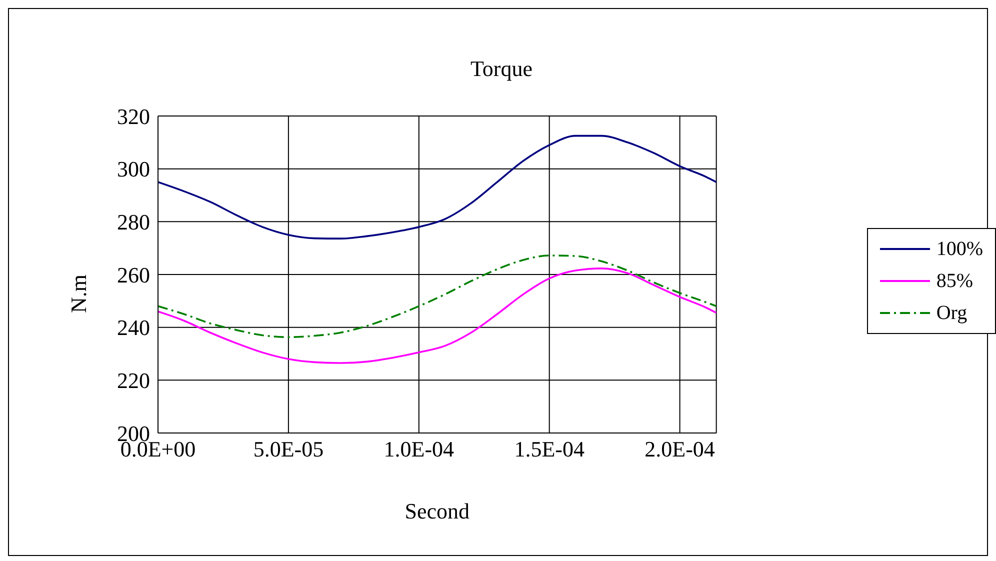  Describe the element at coordinates (502, 69) in the screenshot. I see `chart-title: Torque` at that location.